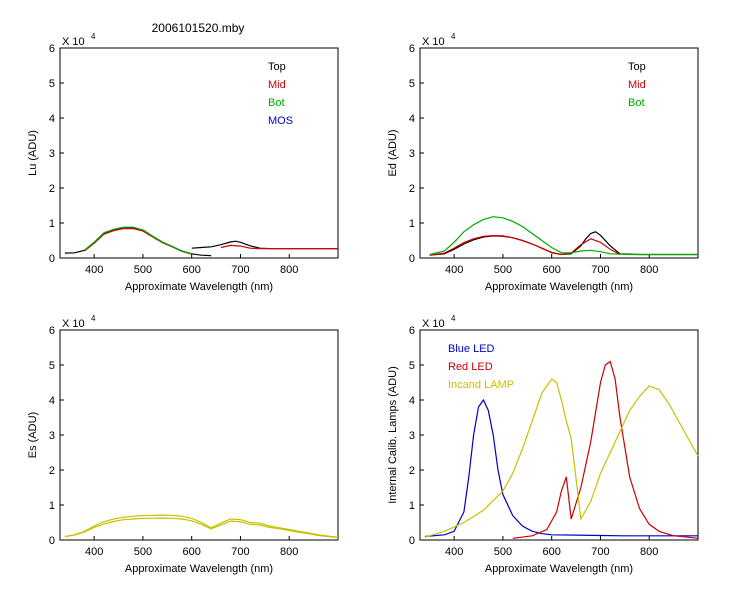  I want to click on figure-title: 2006101520.mby, so click(198, 28).